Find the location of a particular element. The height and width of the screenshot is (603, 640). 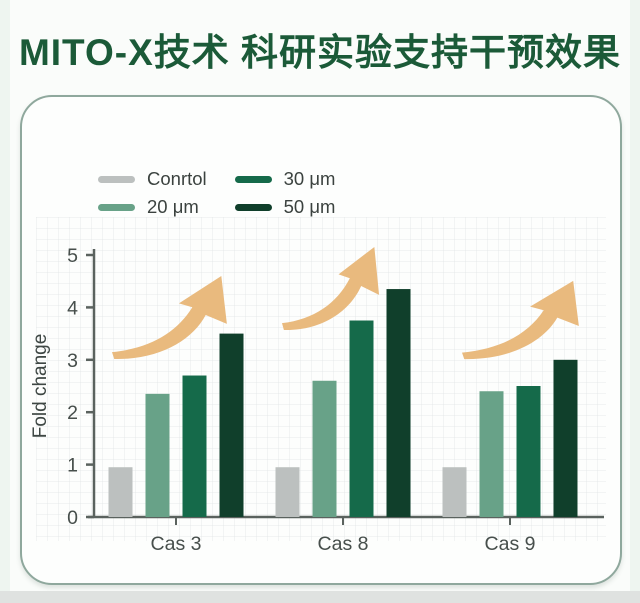

legend-item: 30 μm is located at coordinates (285, 179).